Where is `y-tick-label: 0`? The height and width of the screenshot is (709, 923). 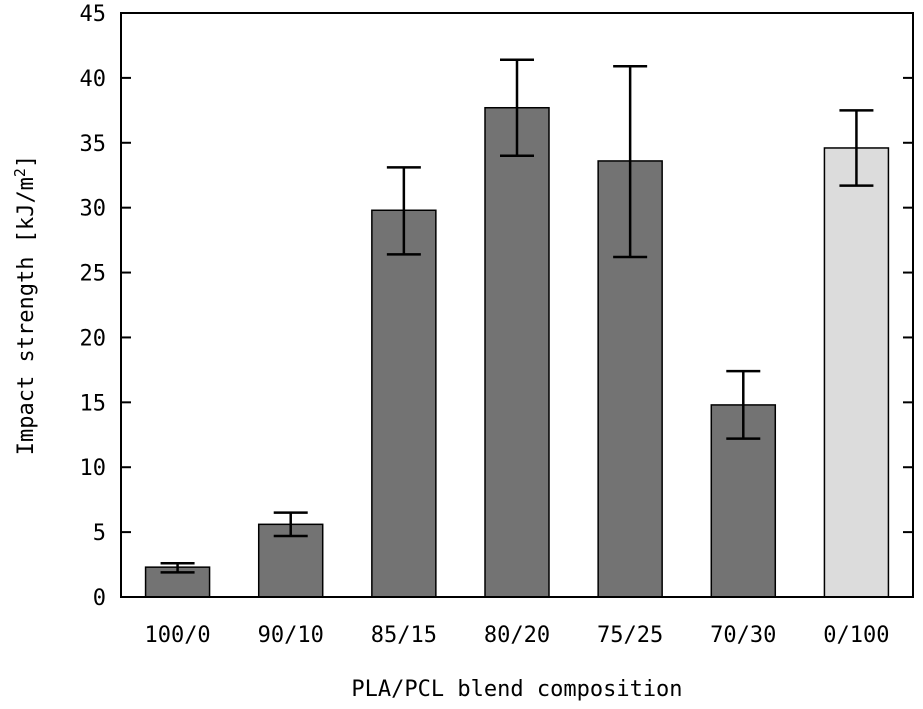
y-tick-label: 0 is located at coordinates (99, 598).